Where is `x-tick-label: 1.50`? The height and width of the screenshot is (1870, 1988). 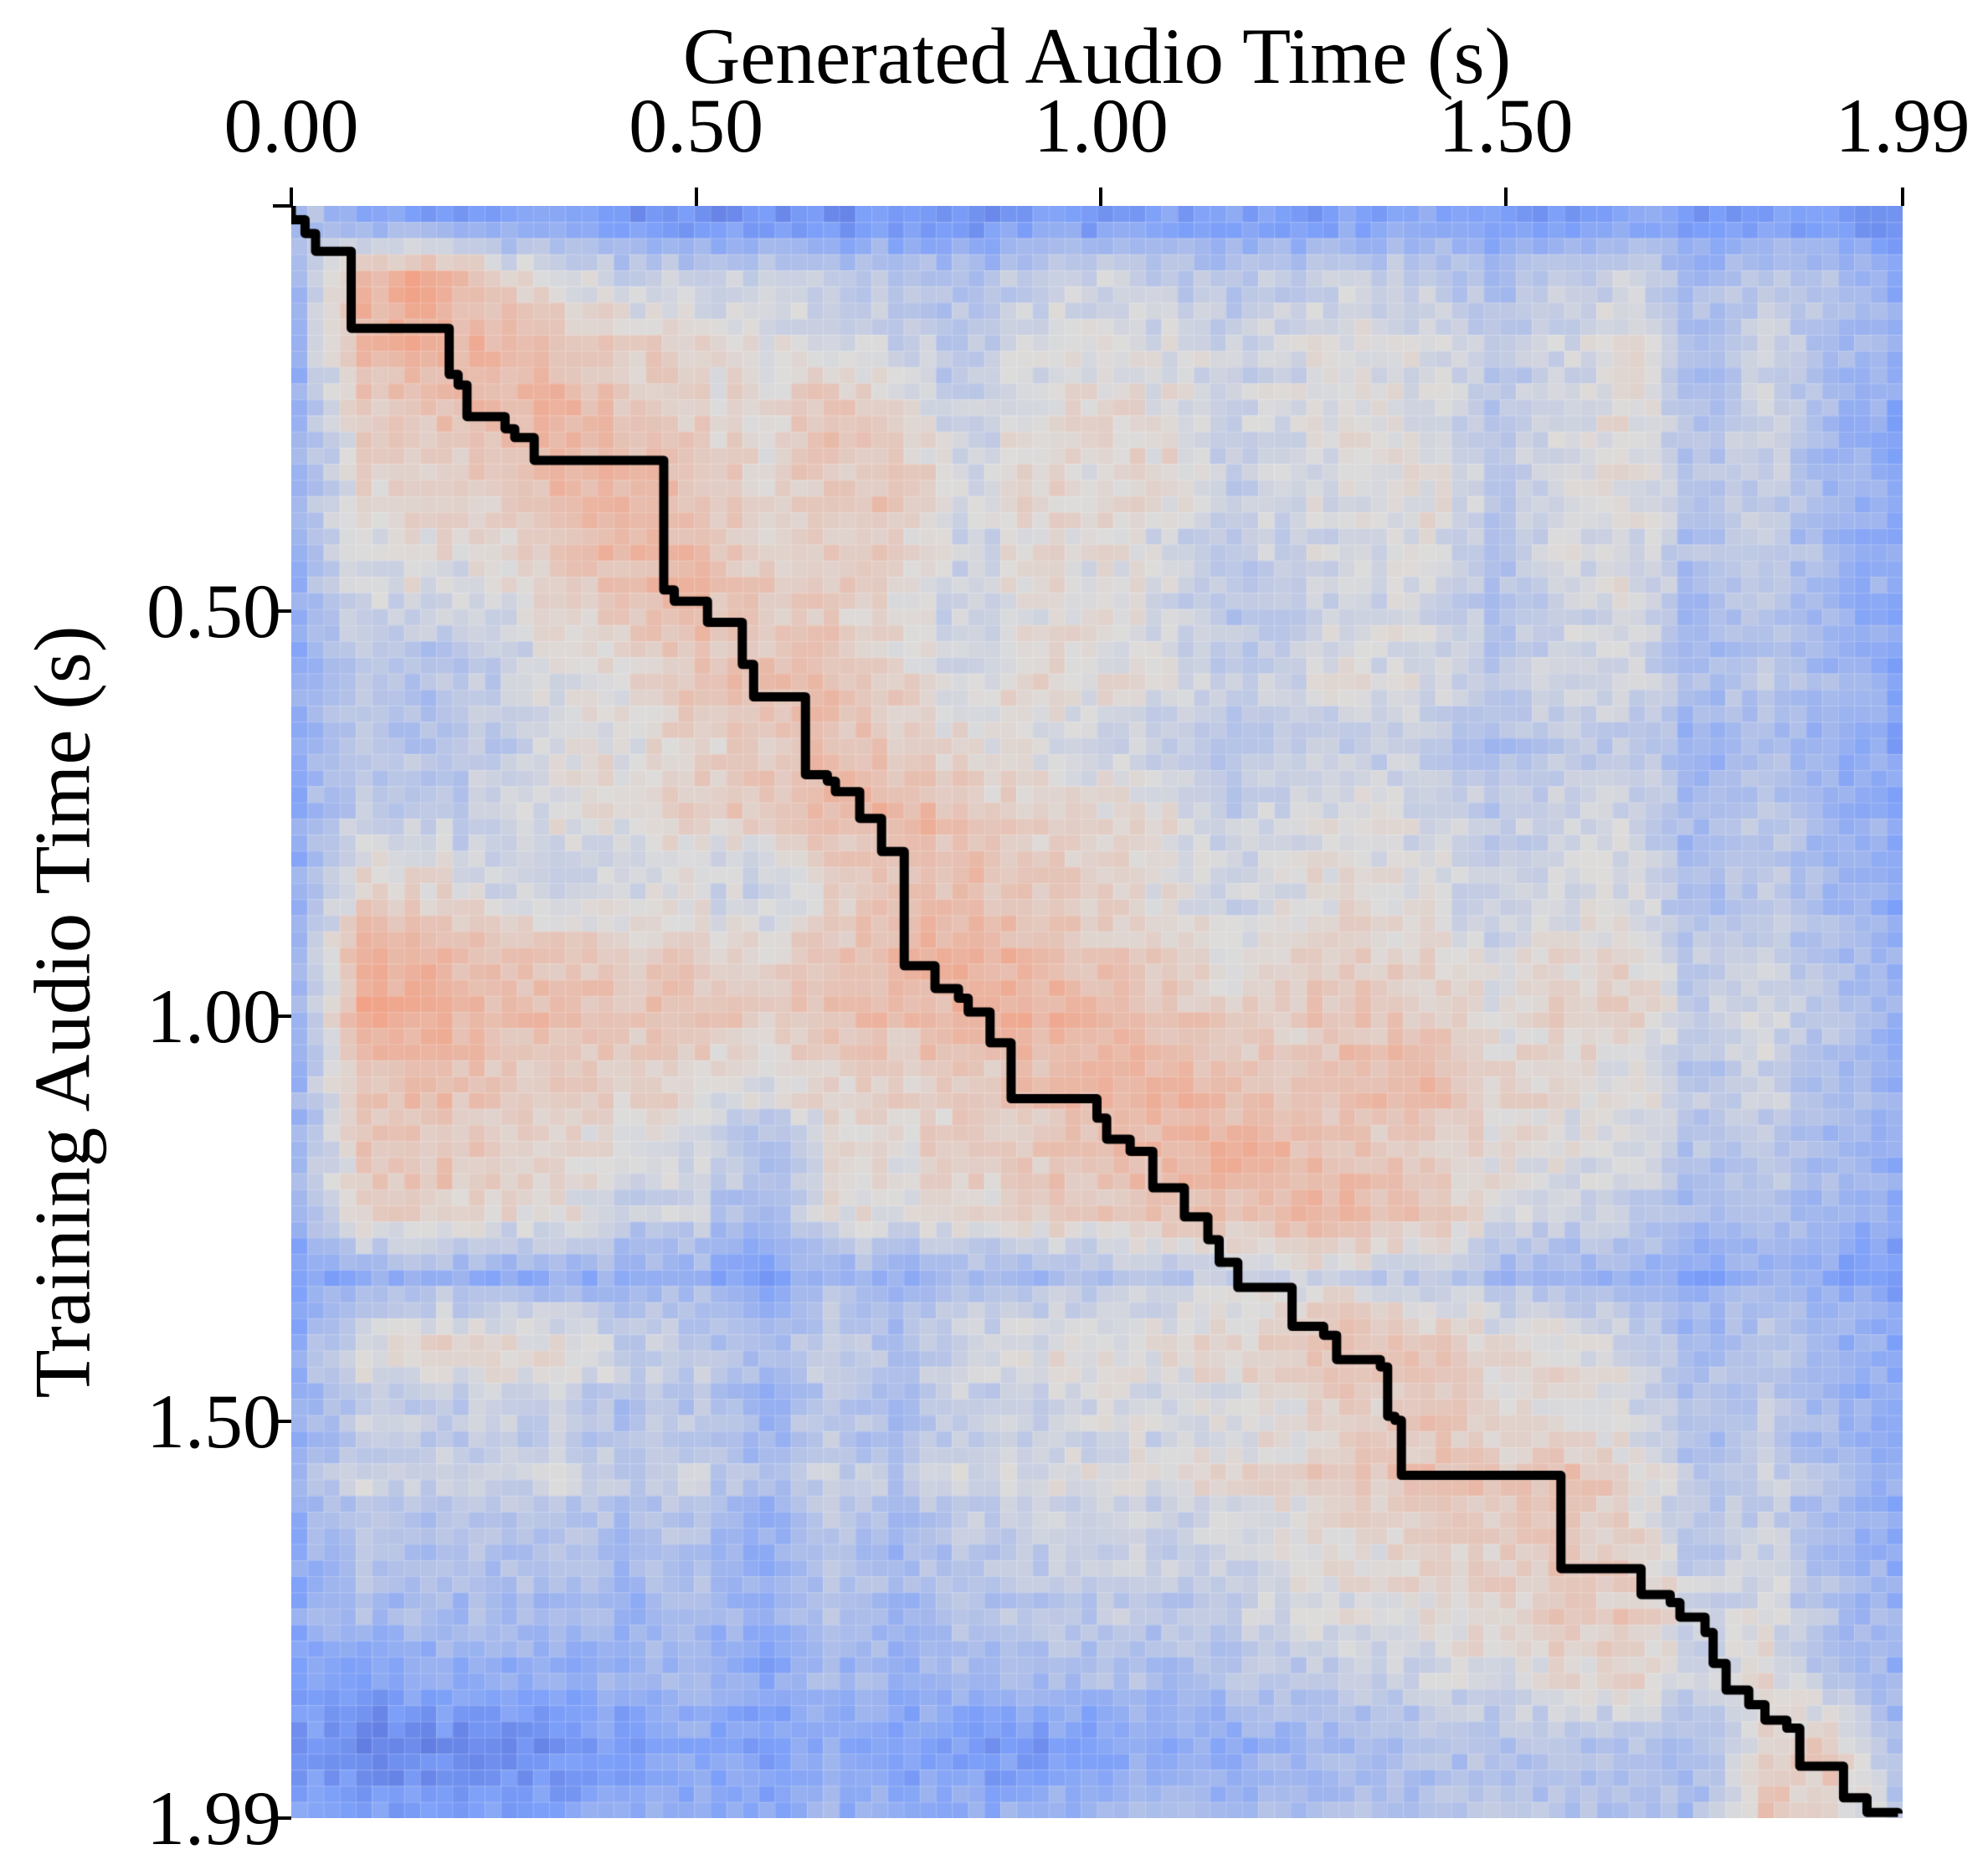
x-tick-label: 1.50 is located at coordinates (1506, 125).